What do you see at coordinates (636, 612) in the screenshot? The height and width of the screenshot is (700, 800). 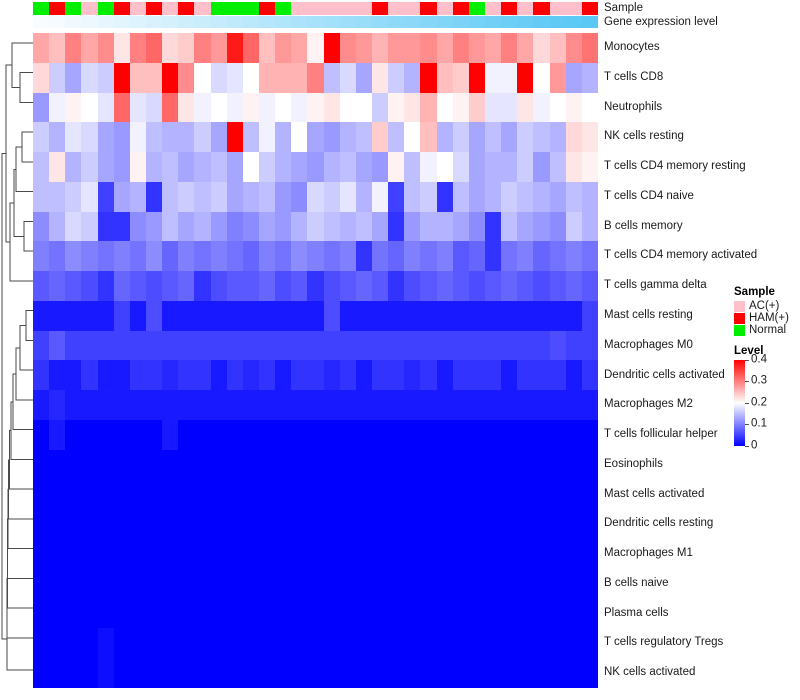 I see `row-label: Plasma cells` at bounding box center [636, 612].